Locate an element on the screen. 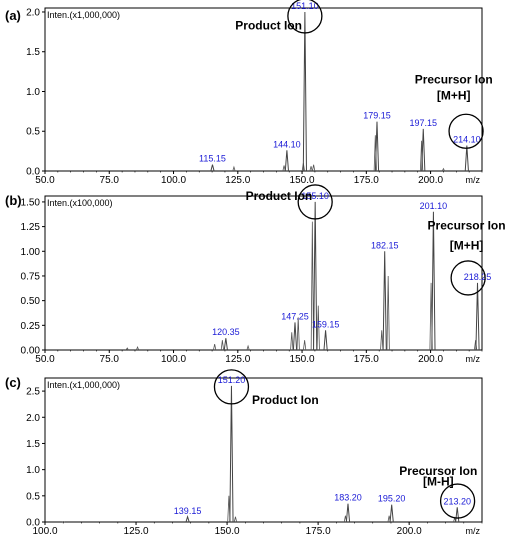  peak-label: 214.10 is located at coordinates (467, 140).